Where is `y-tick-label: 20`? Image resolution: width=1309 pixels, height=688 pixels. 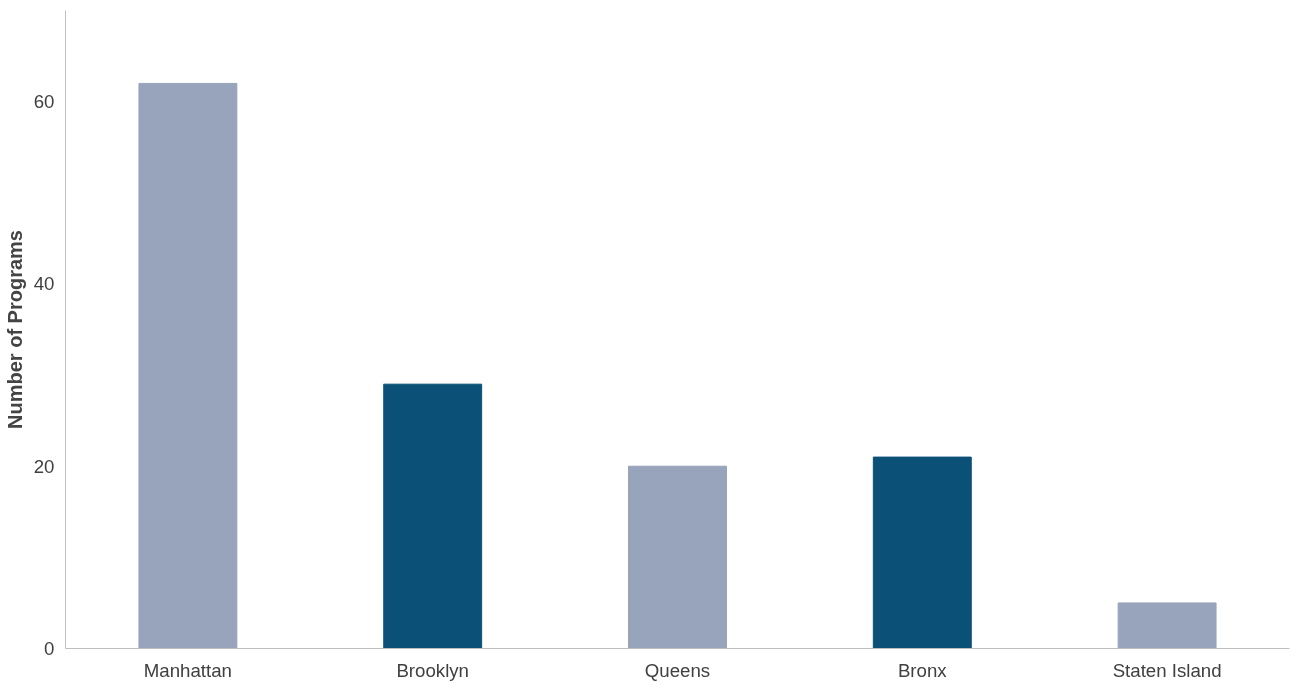
y-tick-label: 20 is located at coordinates (44, 466).